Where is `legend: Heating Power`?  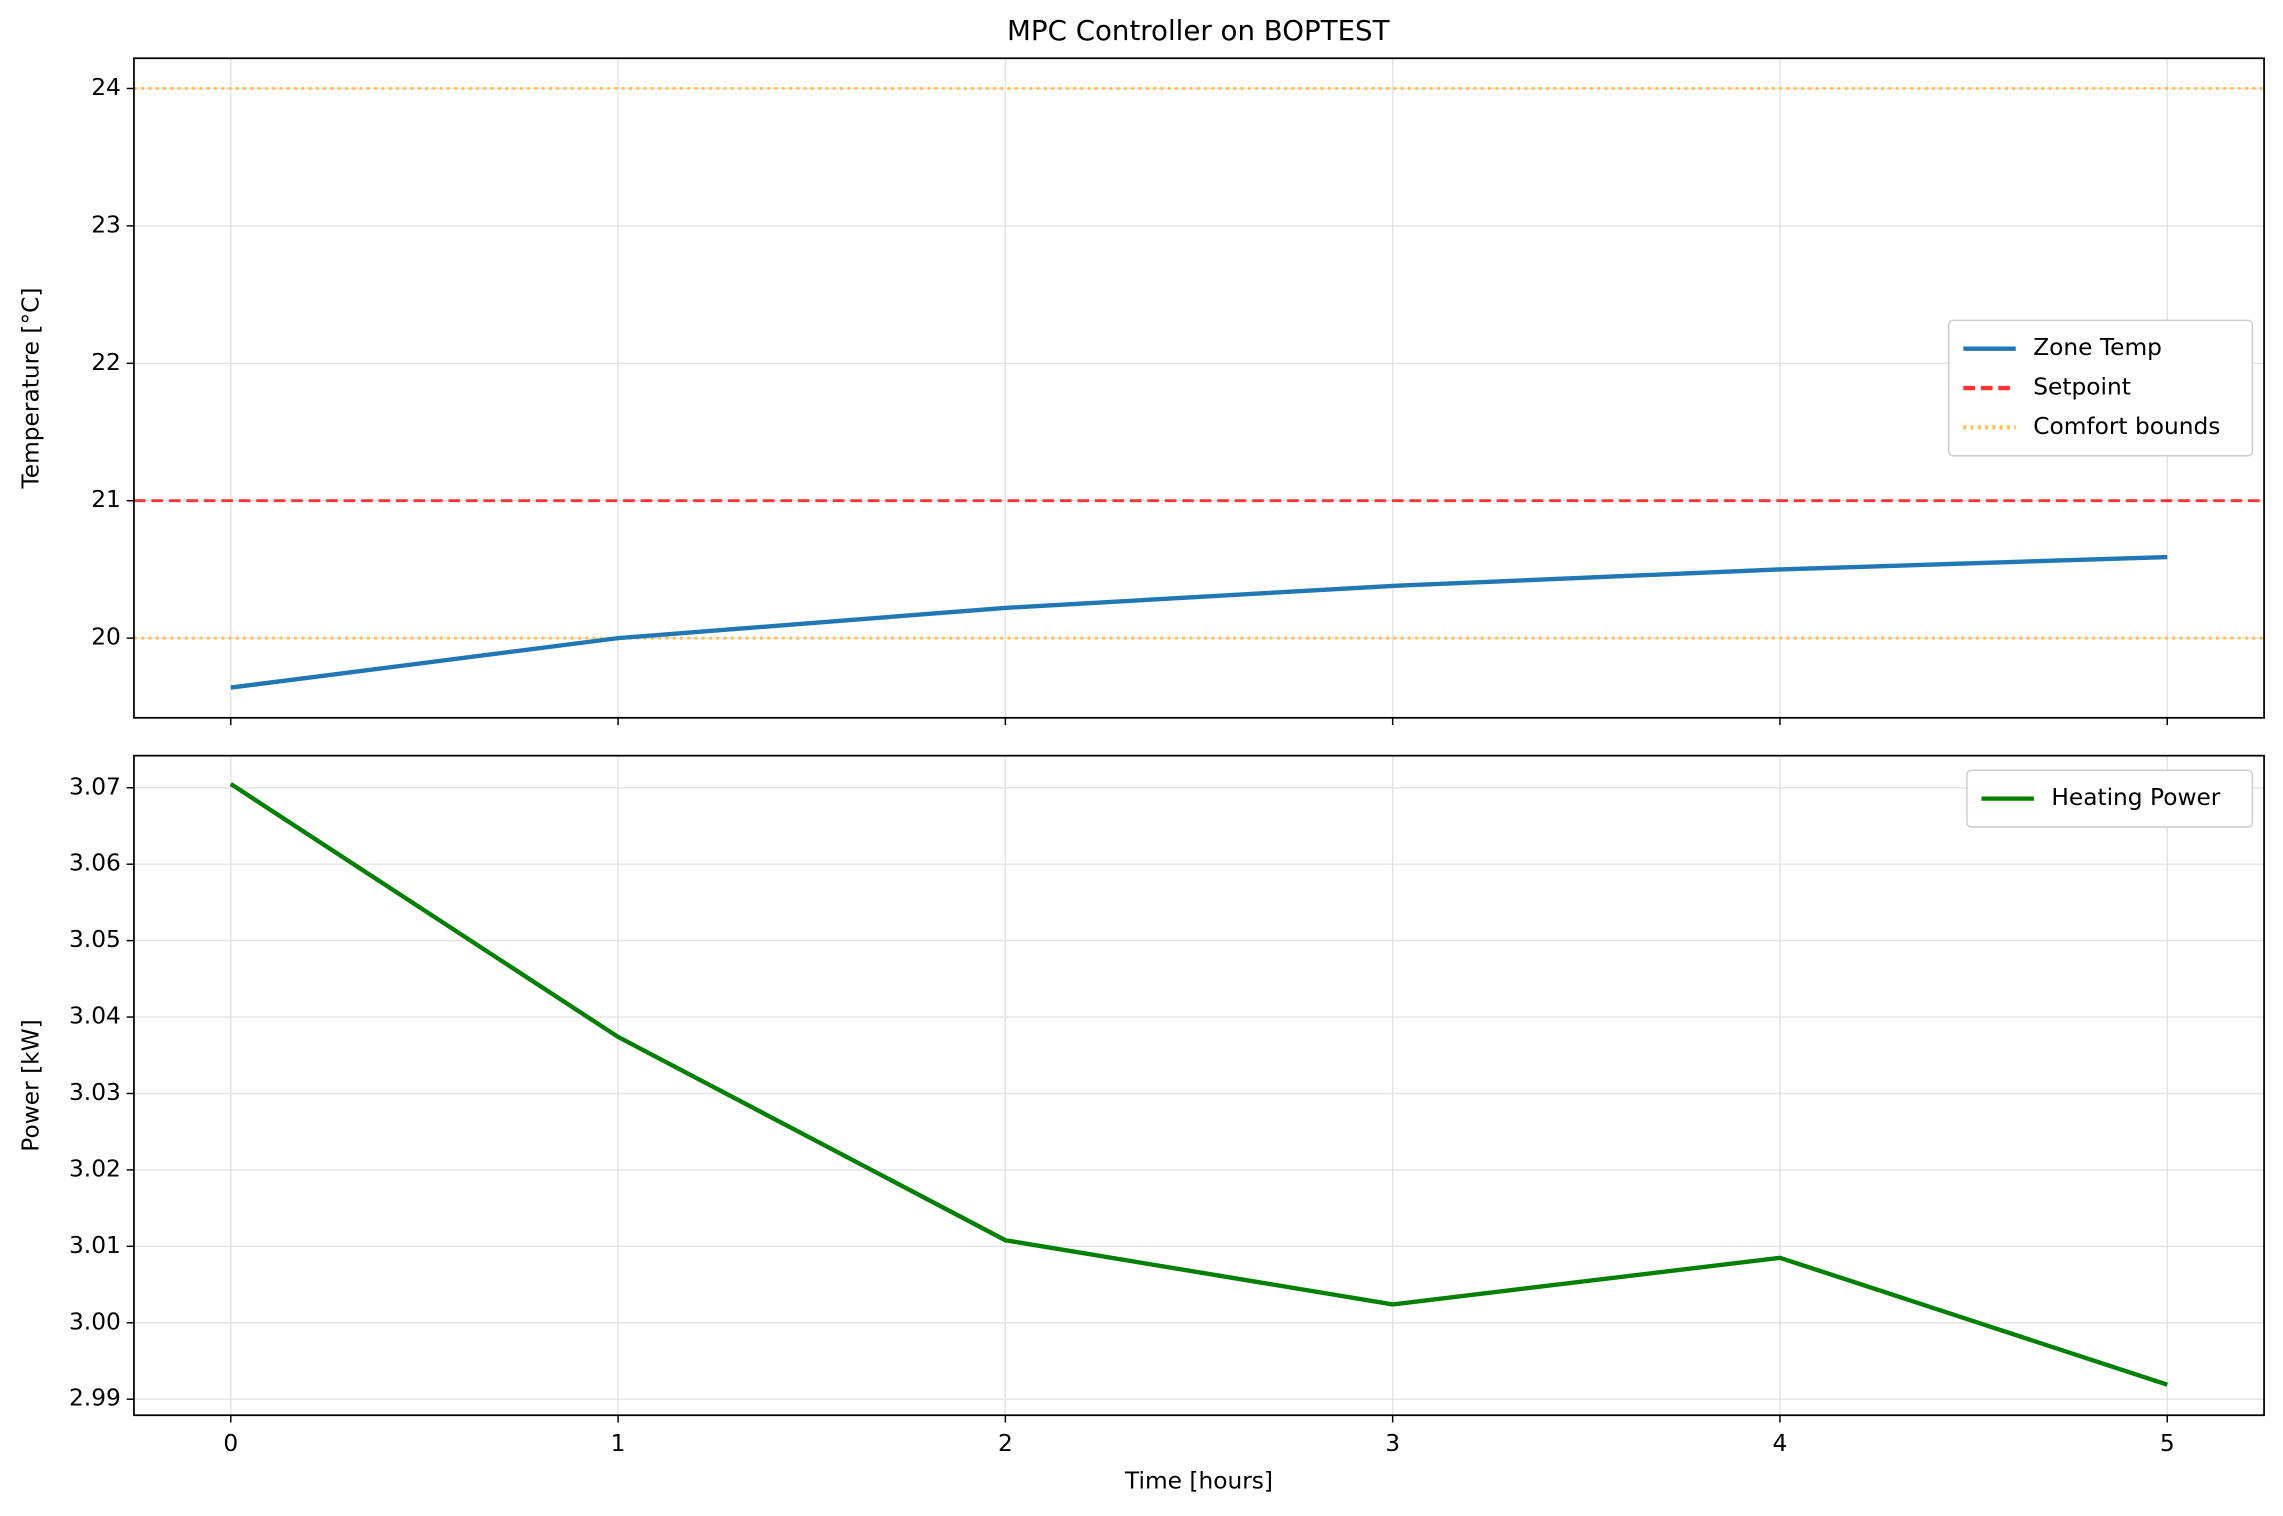 legend: Heating Power is located at coordinates (2110, 798).